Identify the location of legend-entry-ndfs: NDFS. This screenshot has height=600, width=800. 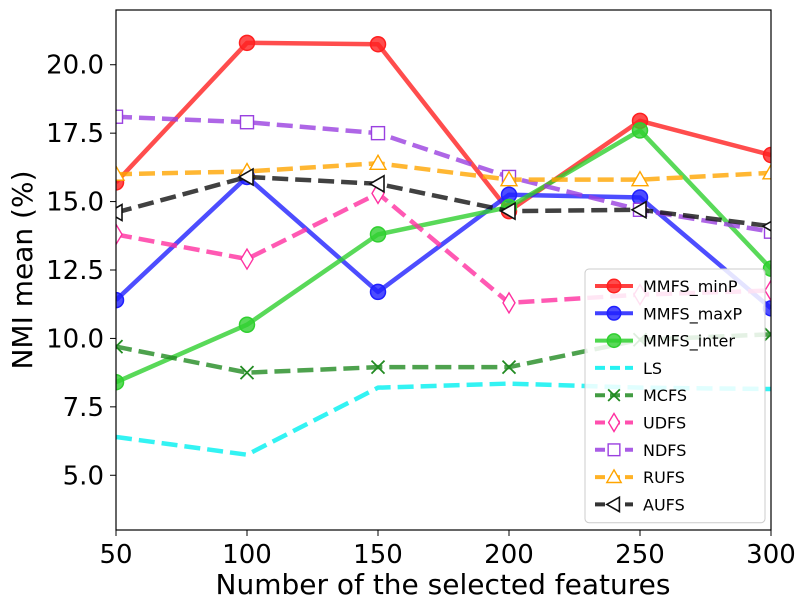
(640, 450).